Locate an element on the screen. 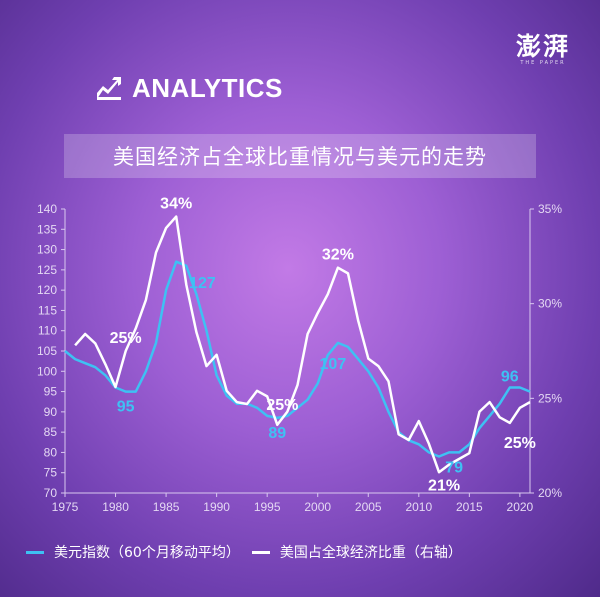 The image size is (600, 597). legend-swatch-share is located at coordinates (260, 552).